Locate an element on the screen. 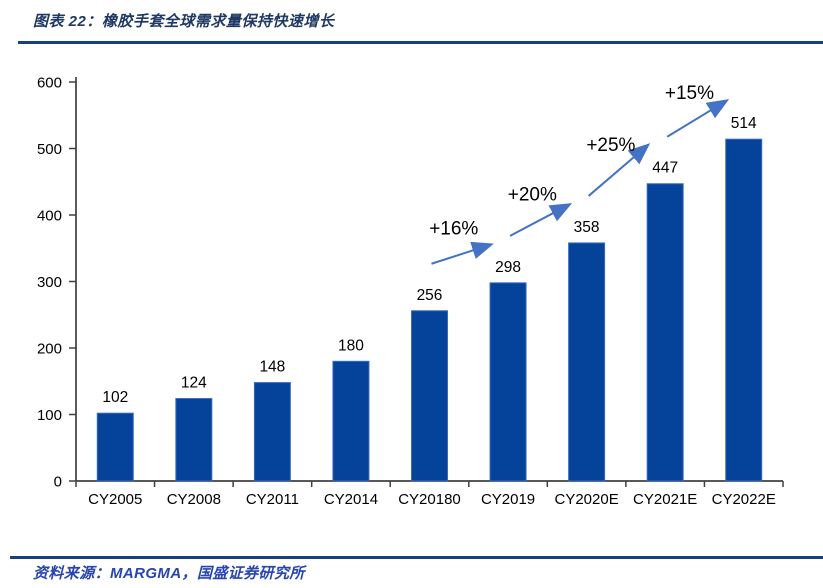 This screenshot has height=588, width=823. source-note: 资料来源：MARGMA，国盛证券研究所 is located at coordinates (169, 573).